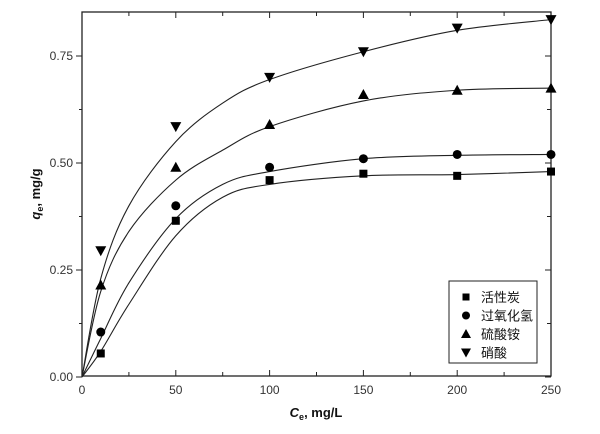 The image size is (600, 434). I want to click on x-axis-title-main: C, so click(295, 412).